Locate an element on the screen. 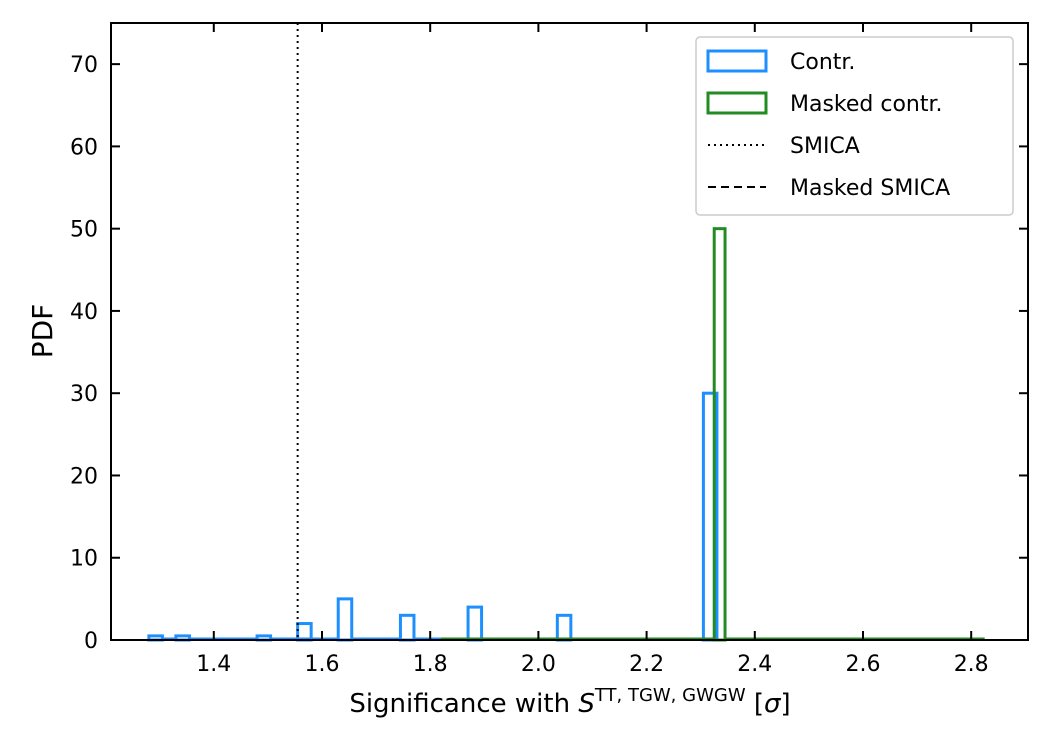 This screenshot has height=750, width=1050. legend-label-0: Contr. is located at coordinates (822, 62).